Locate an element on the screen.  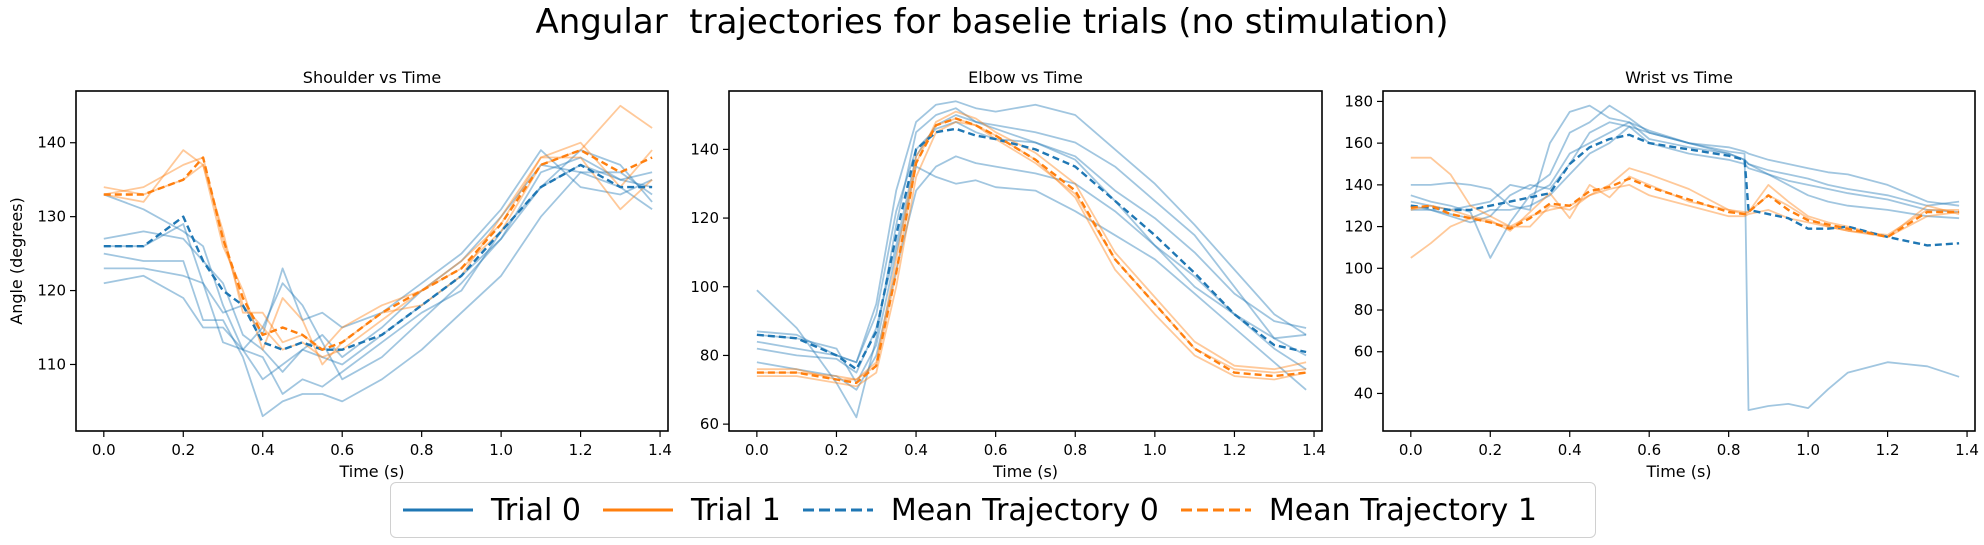
y-tick-label: 180 is located at coordinates (1358, 101).